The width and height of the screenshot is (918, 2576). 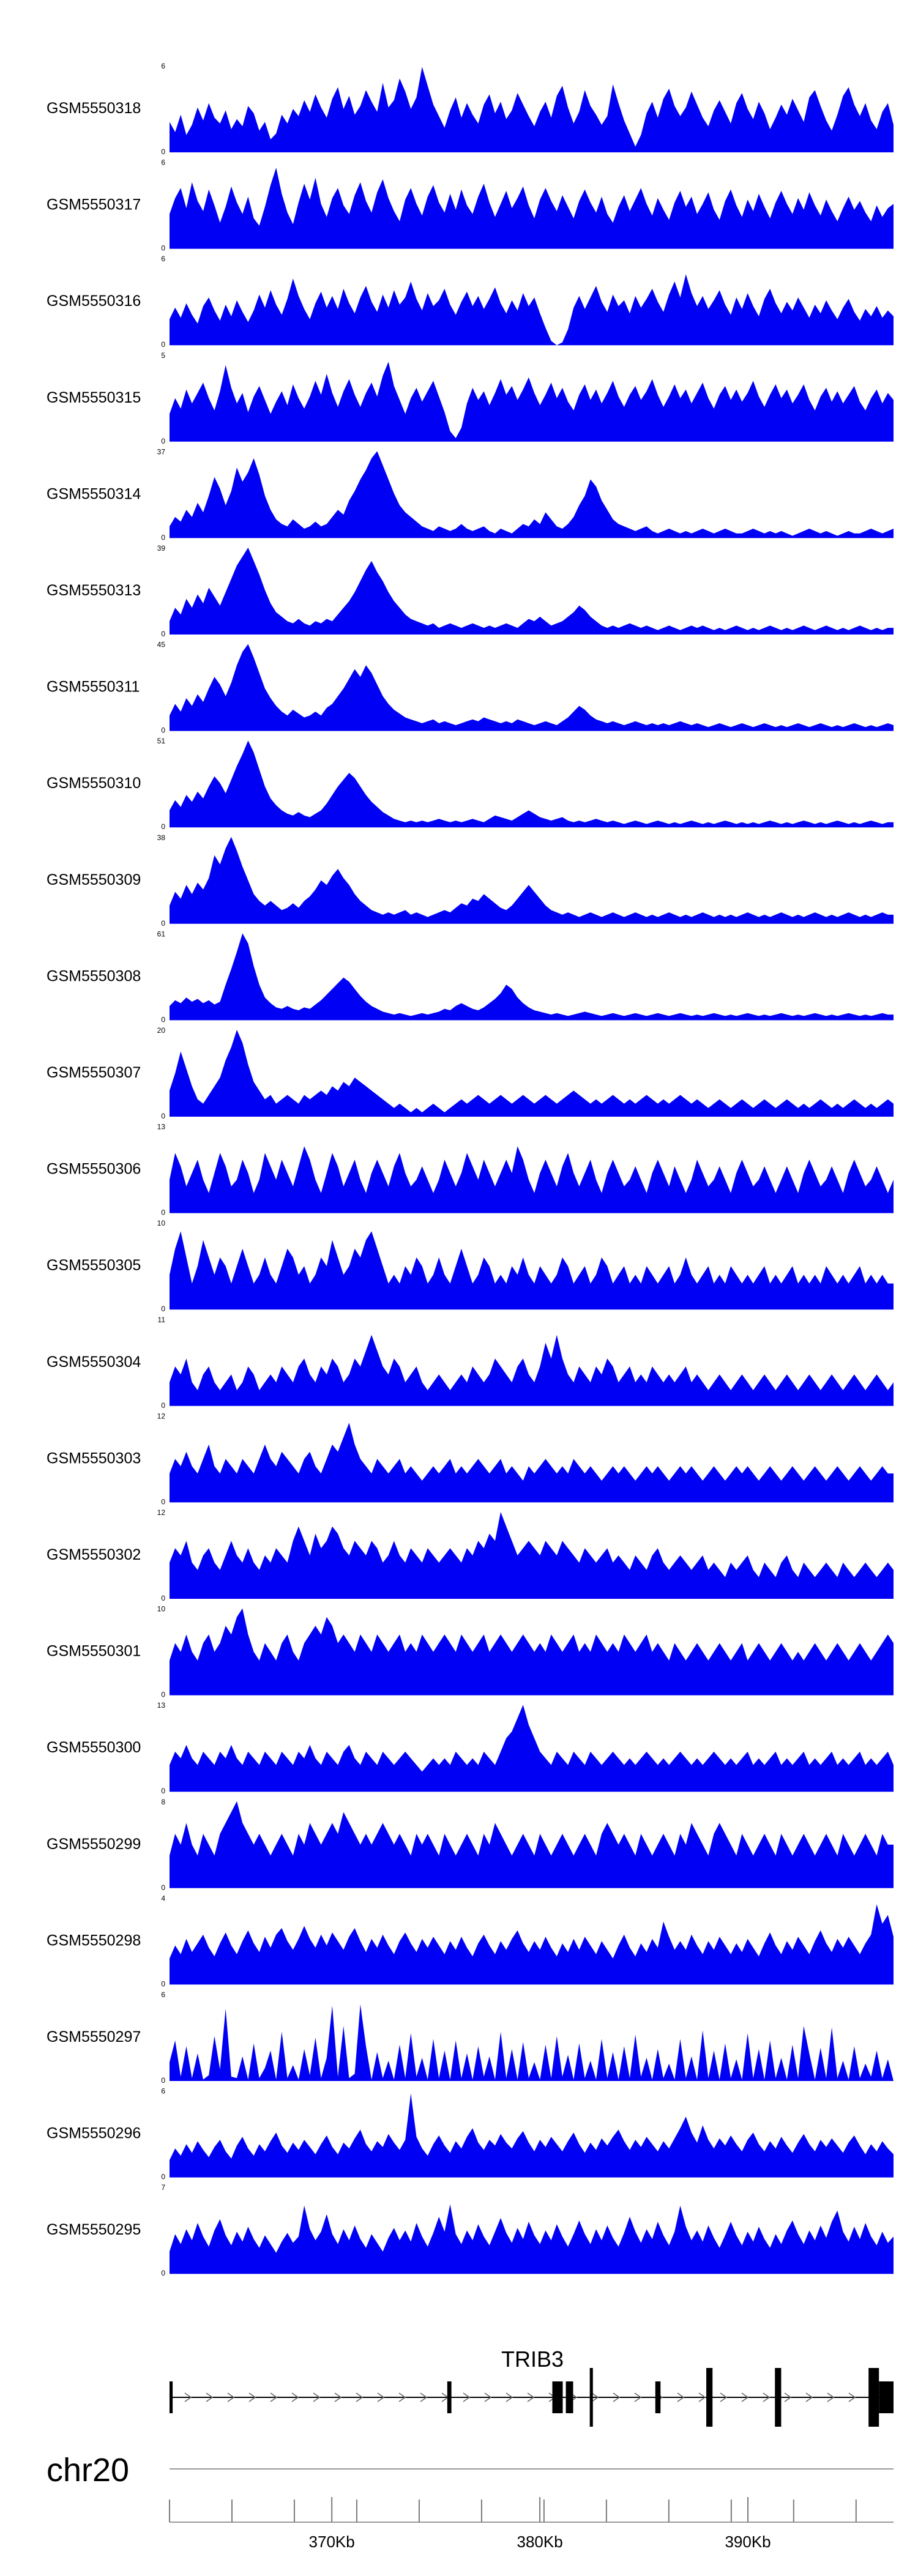 I want to click on coverage-track: GSM5550317 6 0, so click(x=470, y=205).